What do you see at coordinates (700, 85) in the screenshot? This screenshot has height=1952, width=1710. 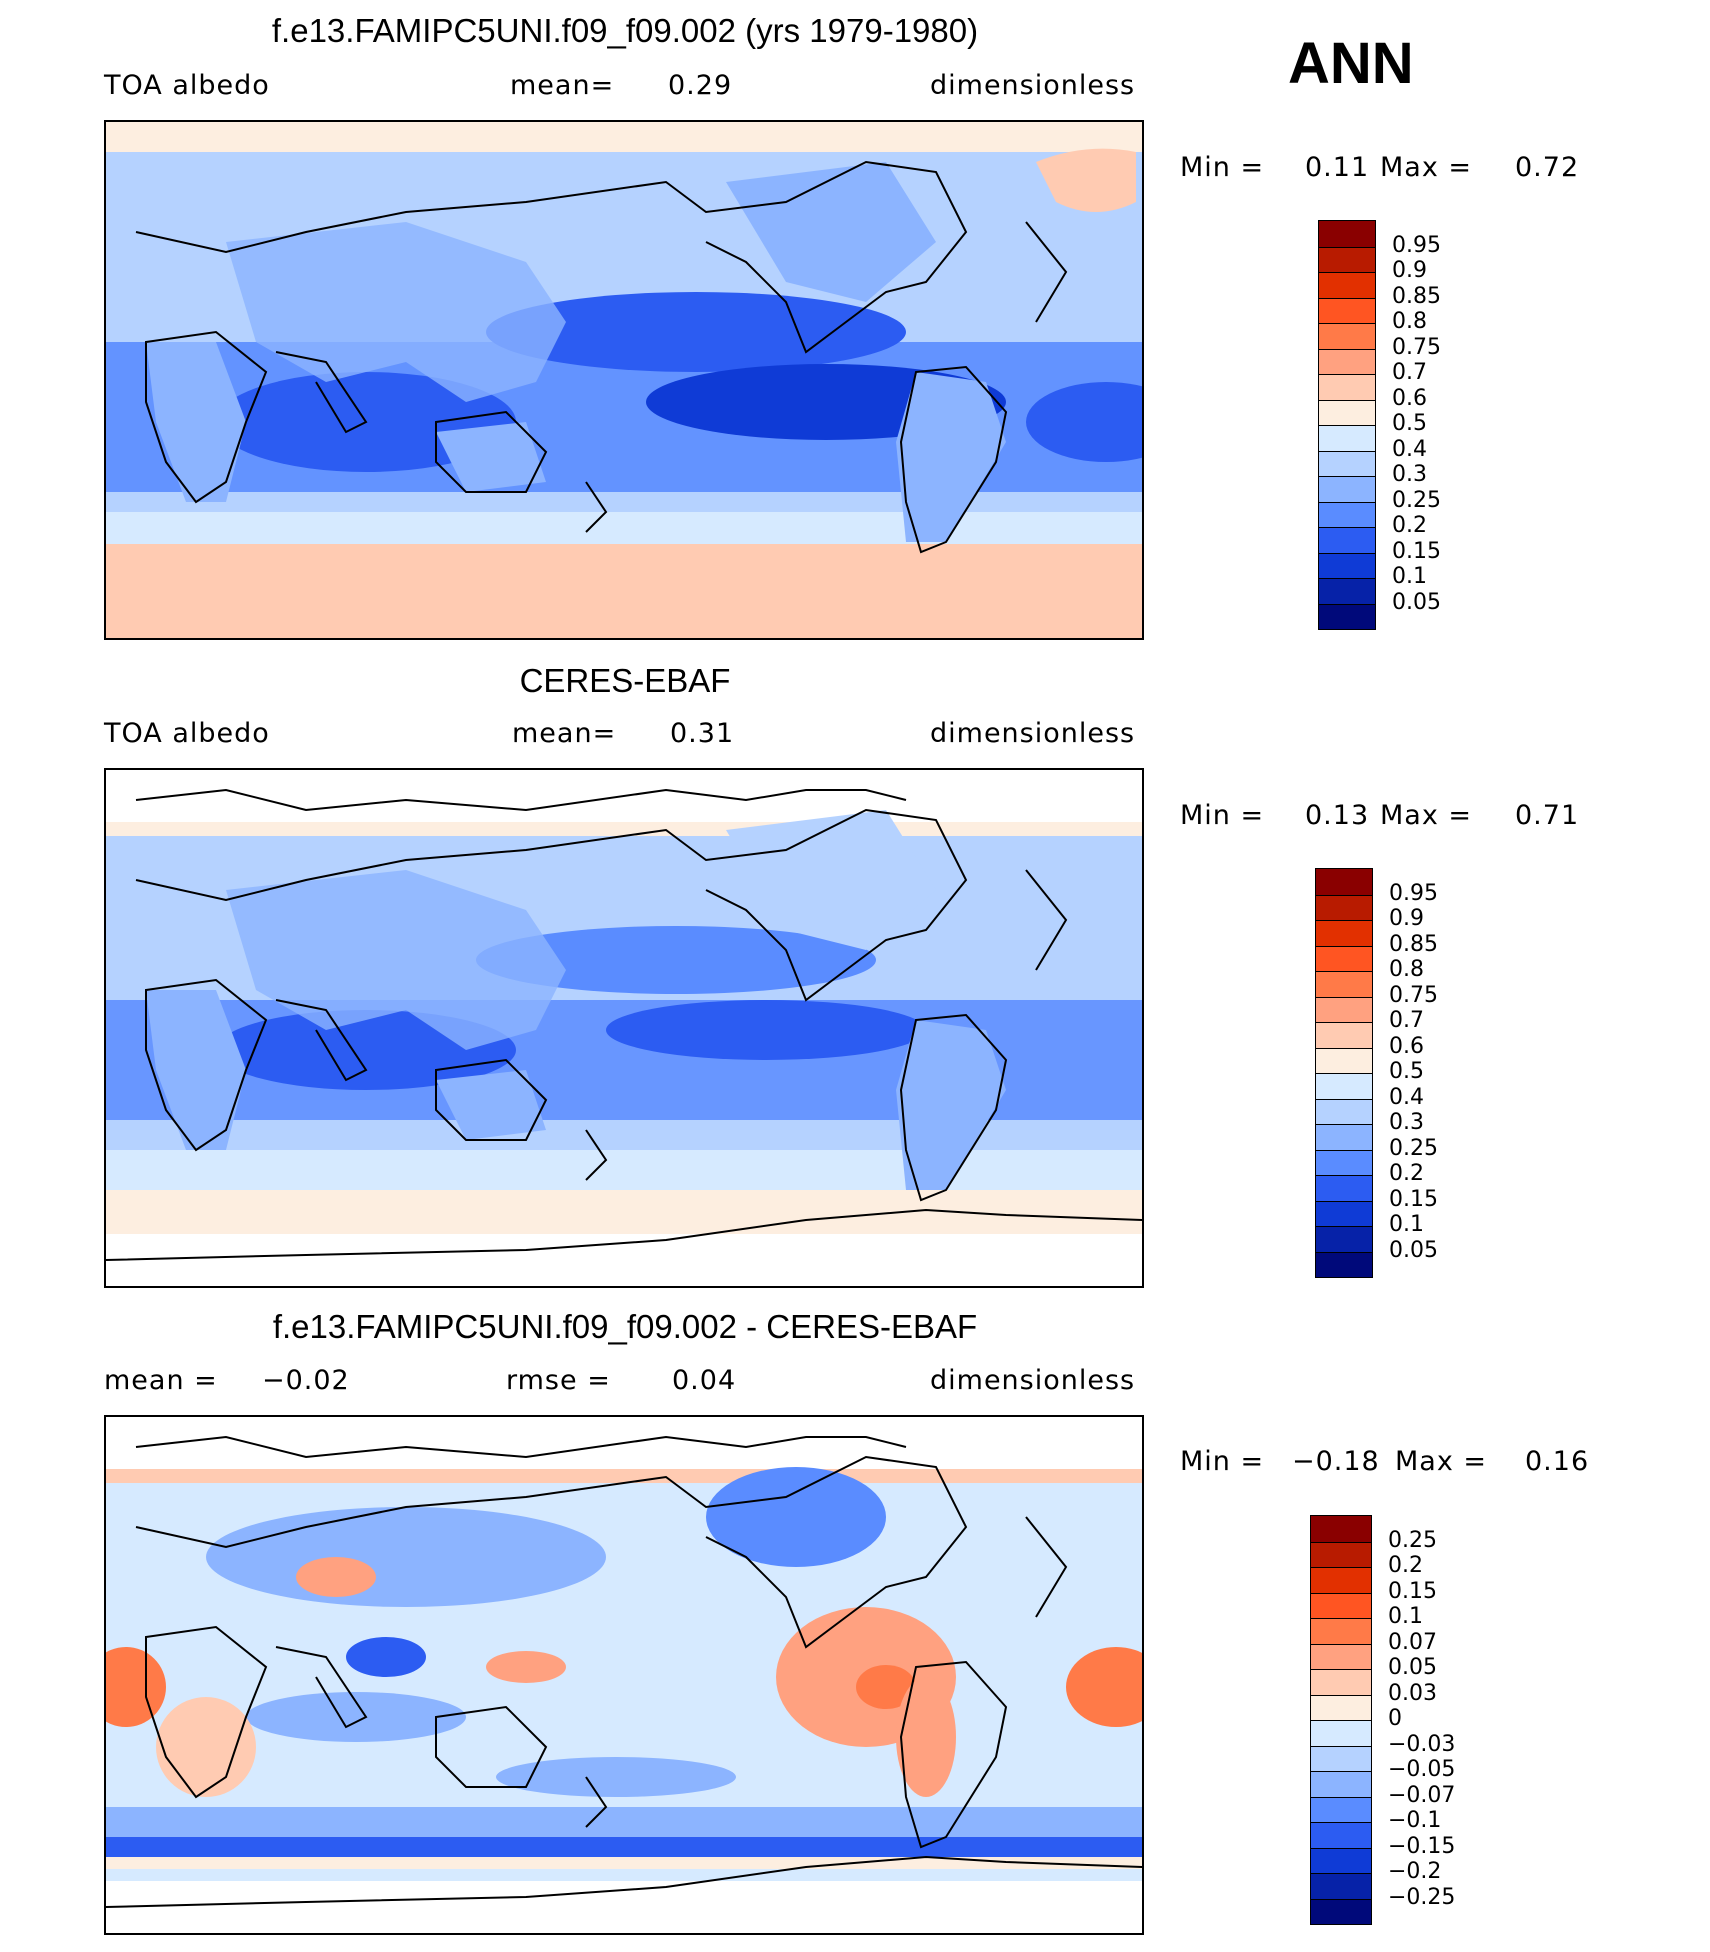 I see `panel-1-mean-value: 0.29` at bounding box center [700, 85].